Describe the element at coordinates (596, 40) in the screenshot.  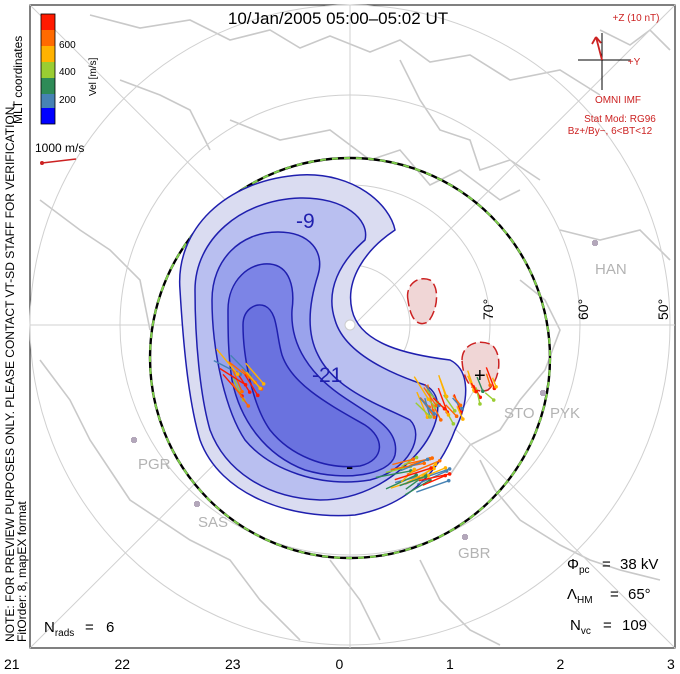
I see `imf-vector-arrowhead` at that location.